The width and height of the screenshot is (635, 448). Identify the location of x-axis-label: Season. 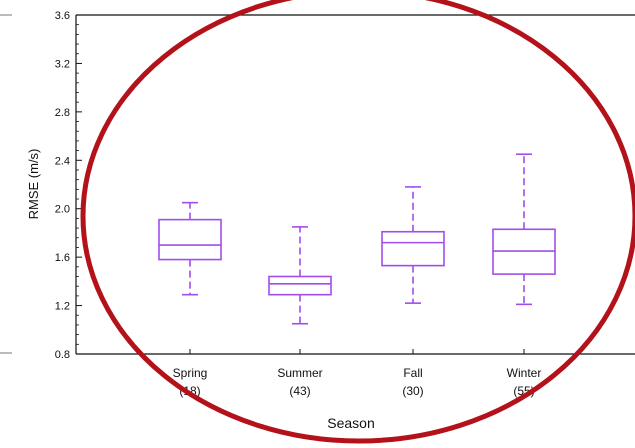
(350, 423).